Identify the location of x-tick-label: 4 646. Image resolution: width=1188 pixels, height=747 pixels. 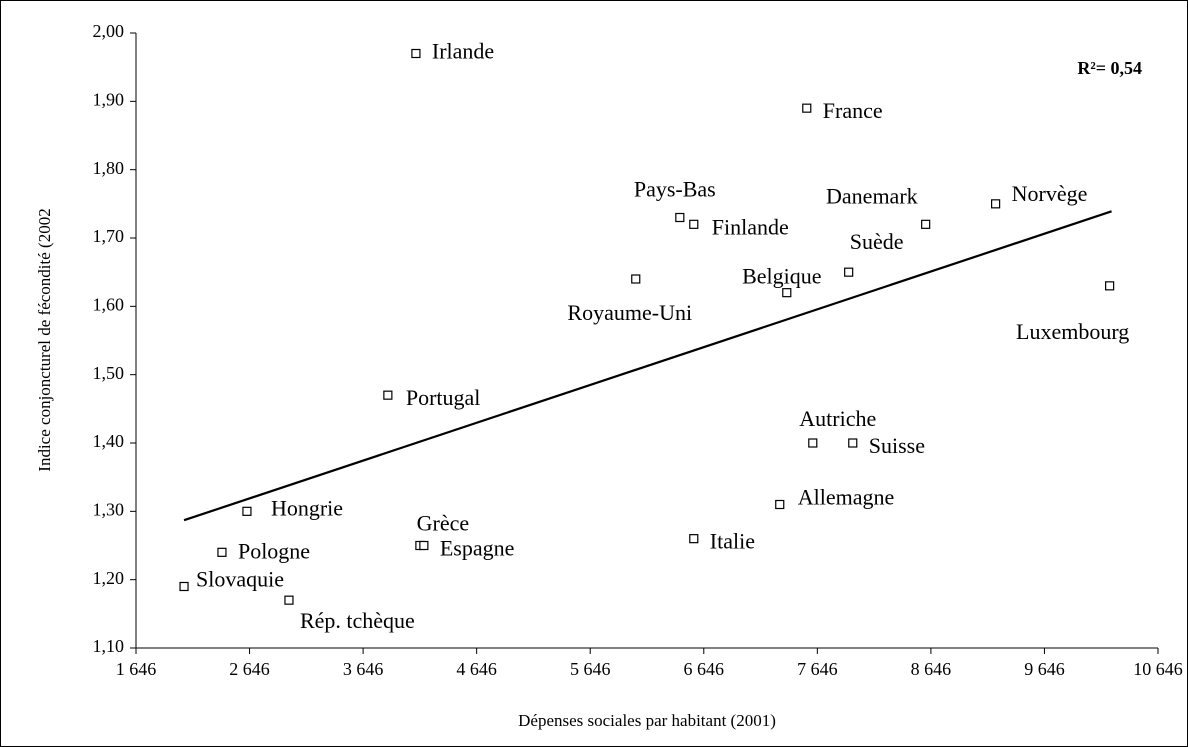
(476, 669).